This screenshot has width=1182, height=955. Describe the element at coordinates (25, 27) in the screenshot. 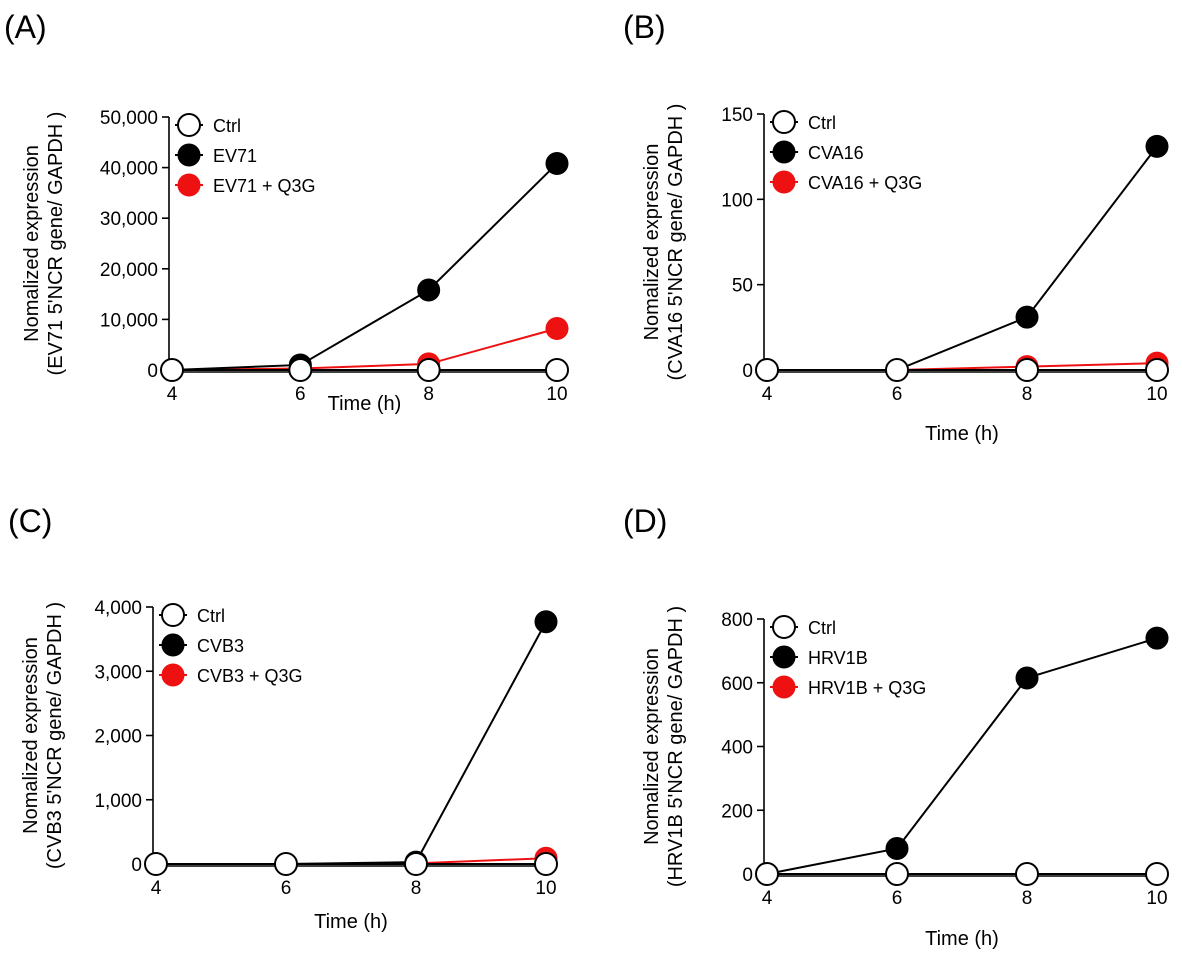

I see `panel-label: (A)` at that location.